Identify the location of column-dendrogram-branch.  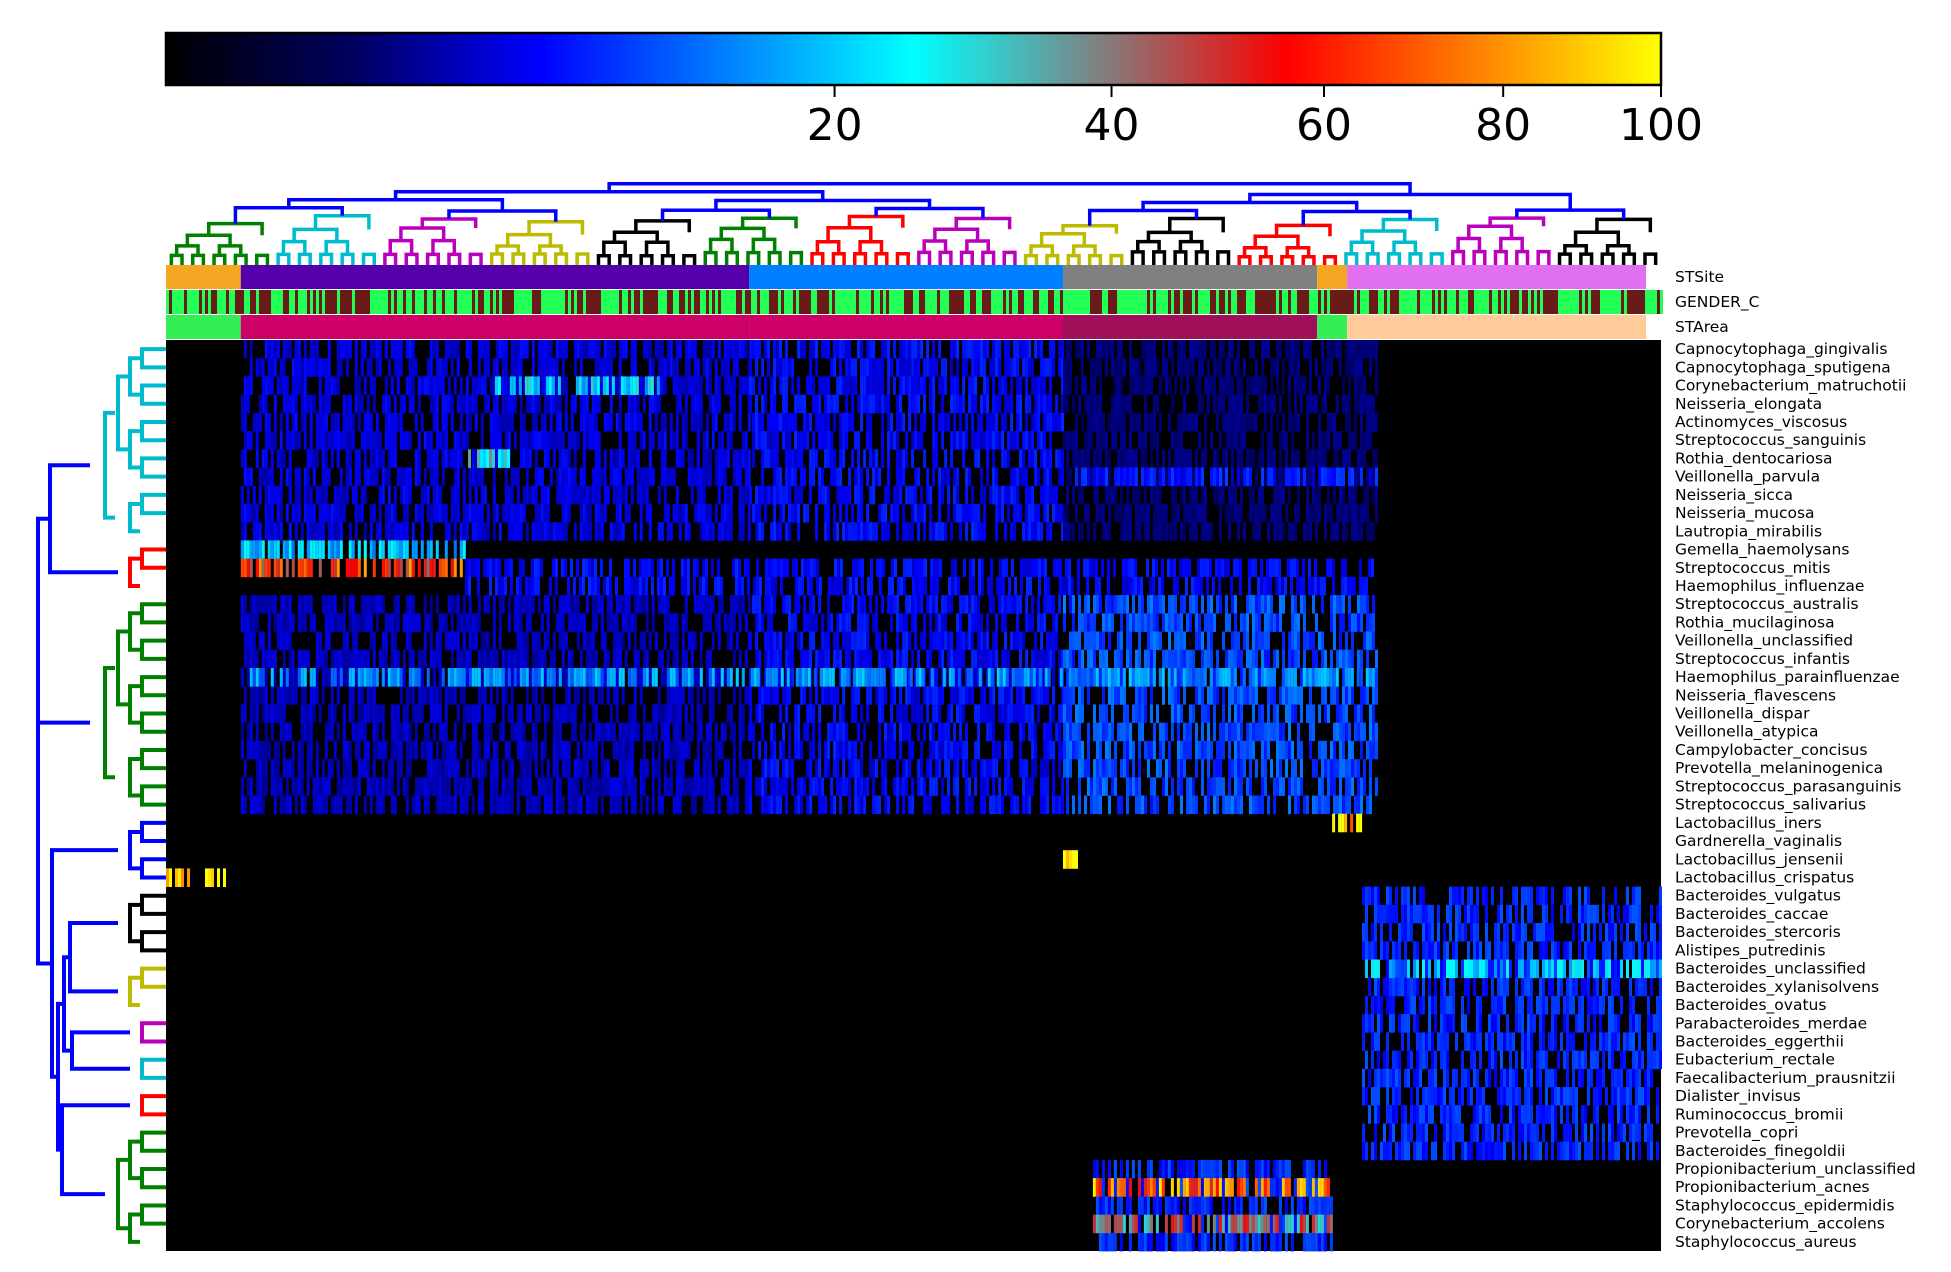
(881, 258).